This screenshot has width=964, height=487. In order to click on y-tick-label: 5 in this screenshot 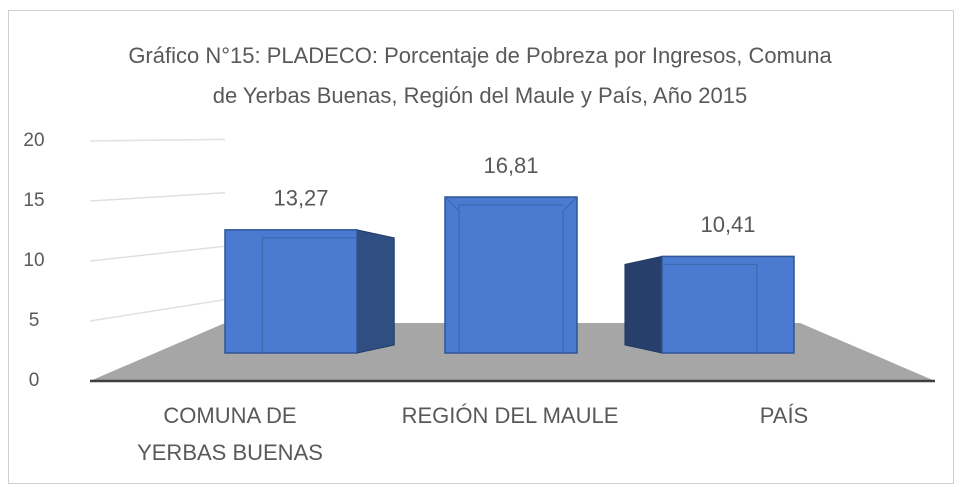, I will do `click(34, 320)`.